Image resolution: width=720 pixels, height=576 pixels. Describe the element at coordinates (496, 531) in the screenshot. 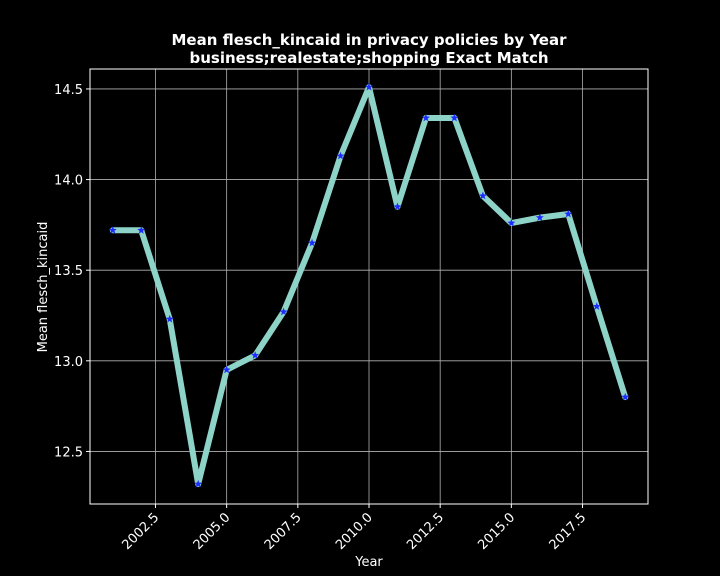

I see `x-tick-label: 2015.0` at that location.